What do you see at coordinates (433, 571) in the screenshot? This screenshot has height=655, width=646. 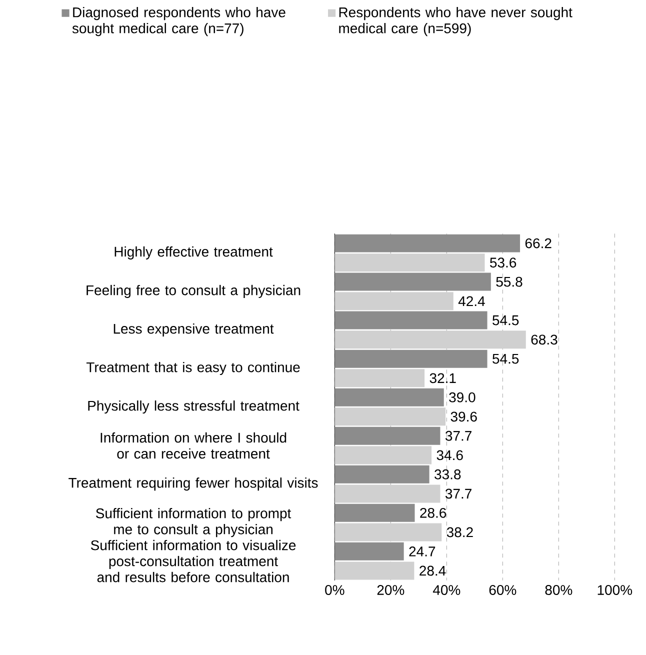 I see `data-label: 28.4` at bounding box center [433, 571].